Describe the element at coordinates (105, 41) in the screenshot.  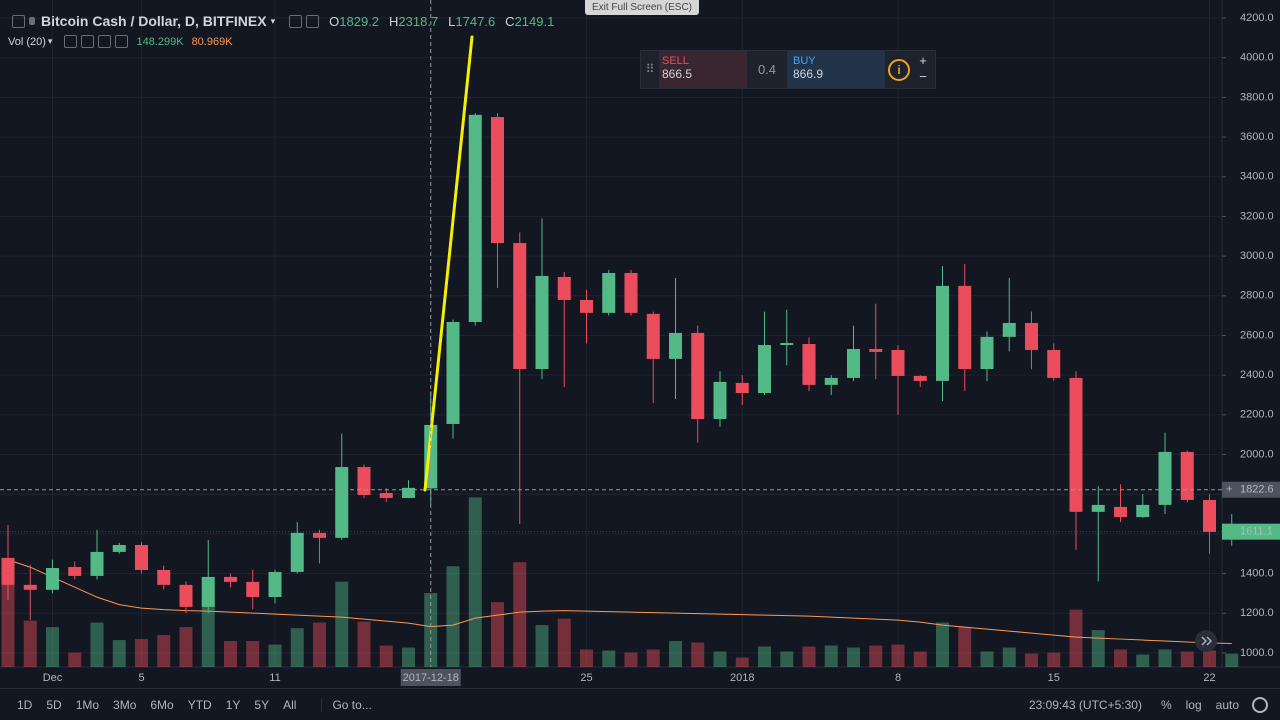
I see `source-icon` at that location.